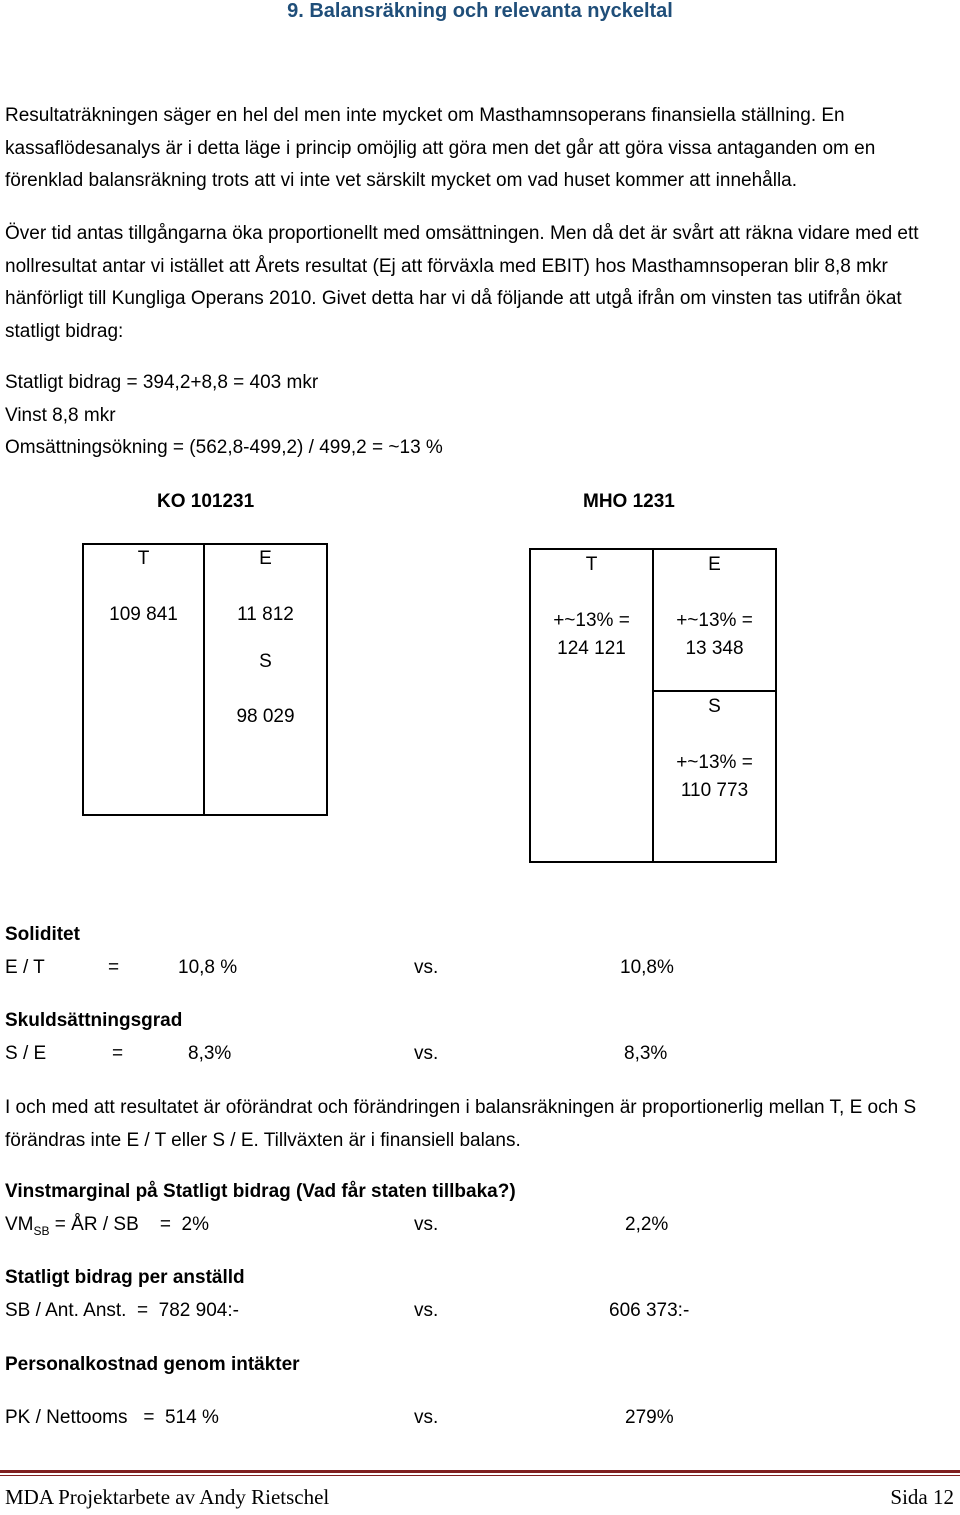 Image resolution: width=960 pixels, height=1515 pixels. What do you see at coordinates (265, 614) in the screenshot?
I see `ko-e-value: 11 812` at bounding box center [265, 614].